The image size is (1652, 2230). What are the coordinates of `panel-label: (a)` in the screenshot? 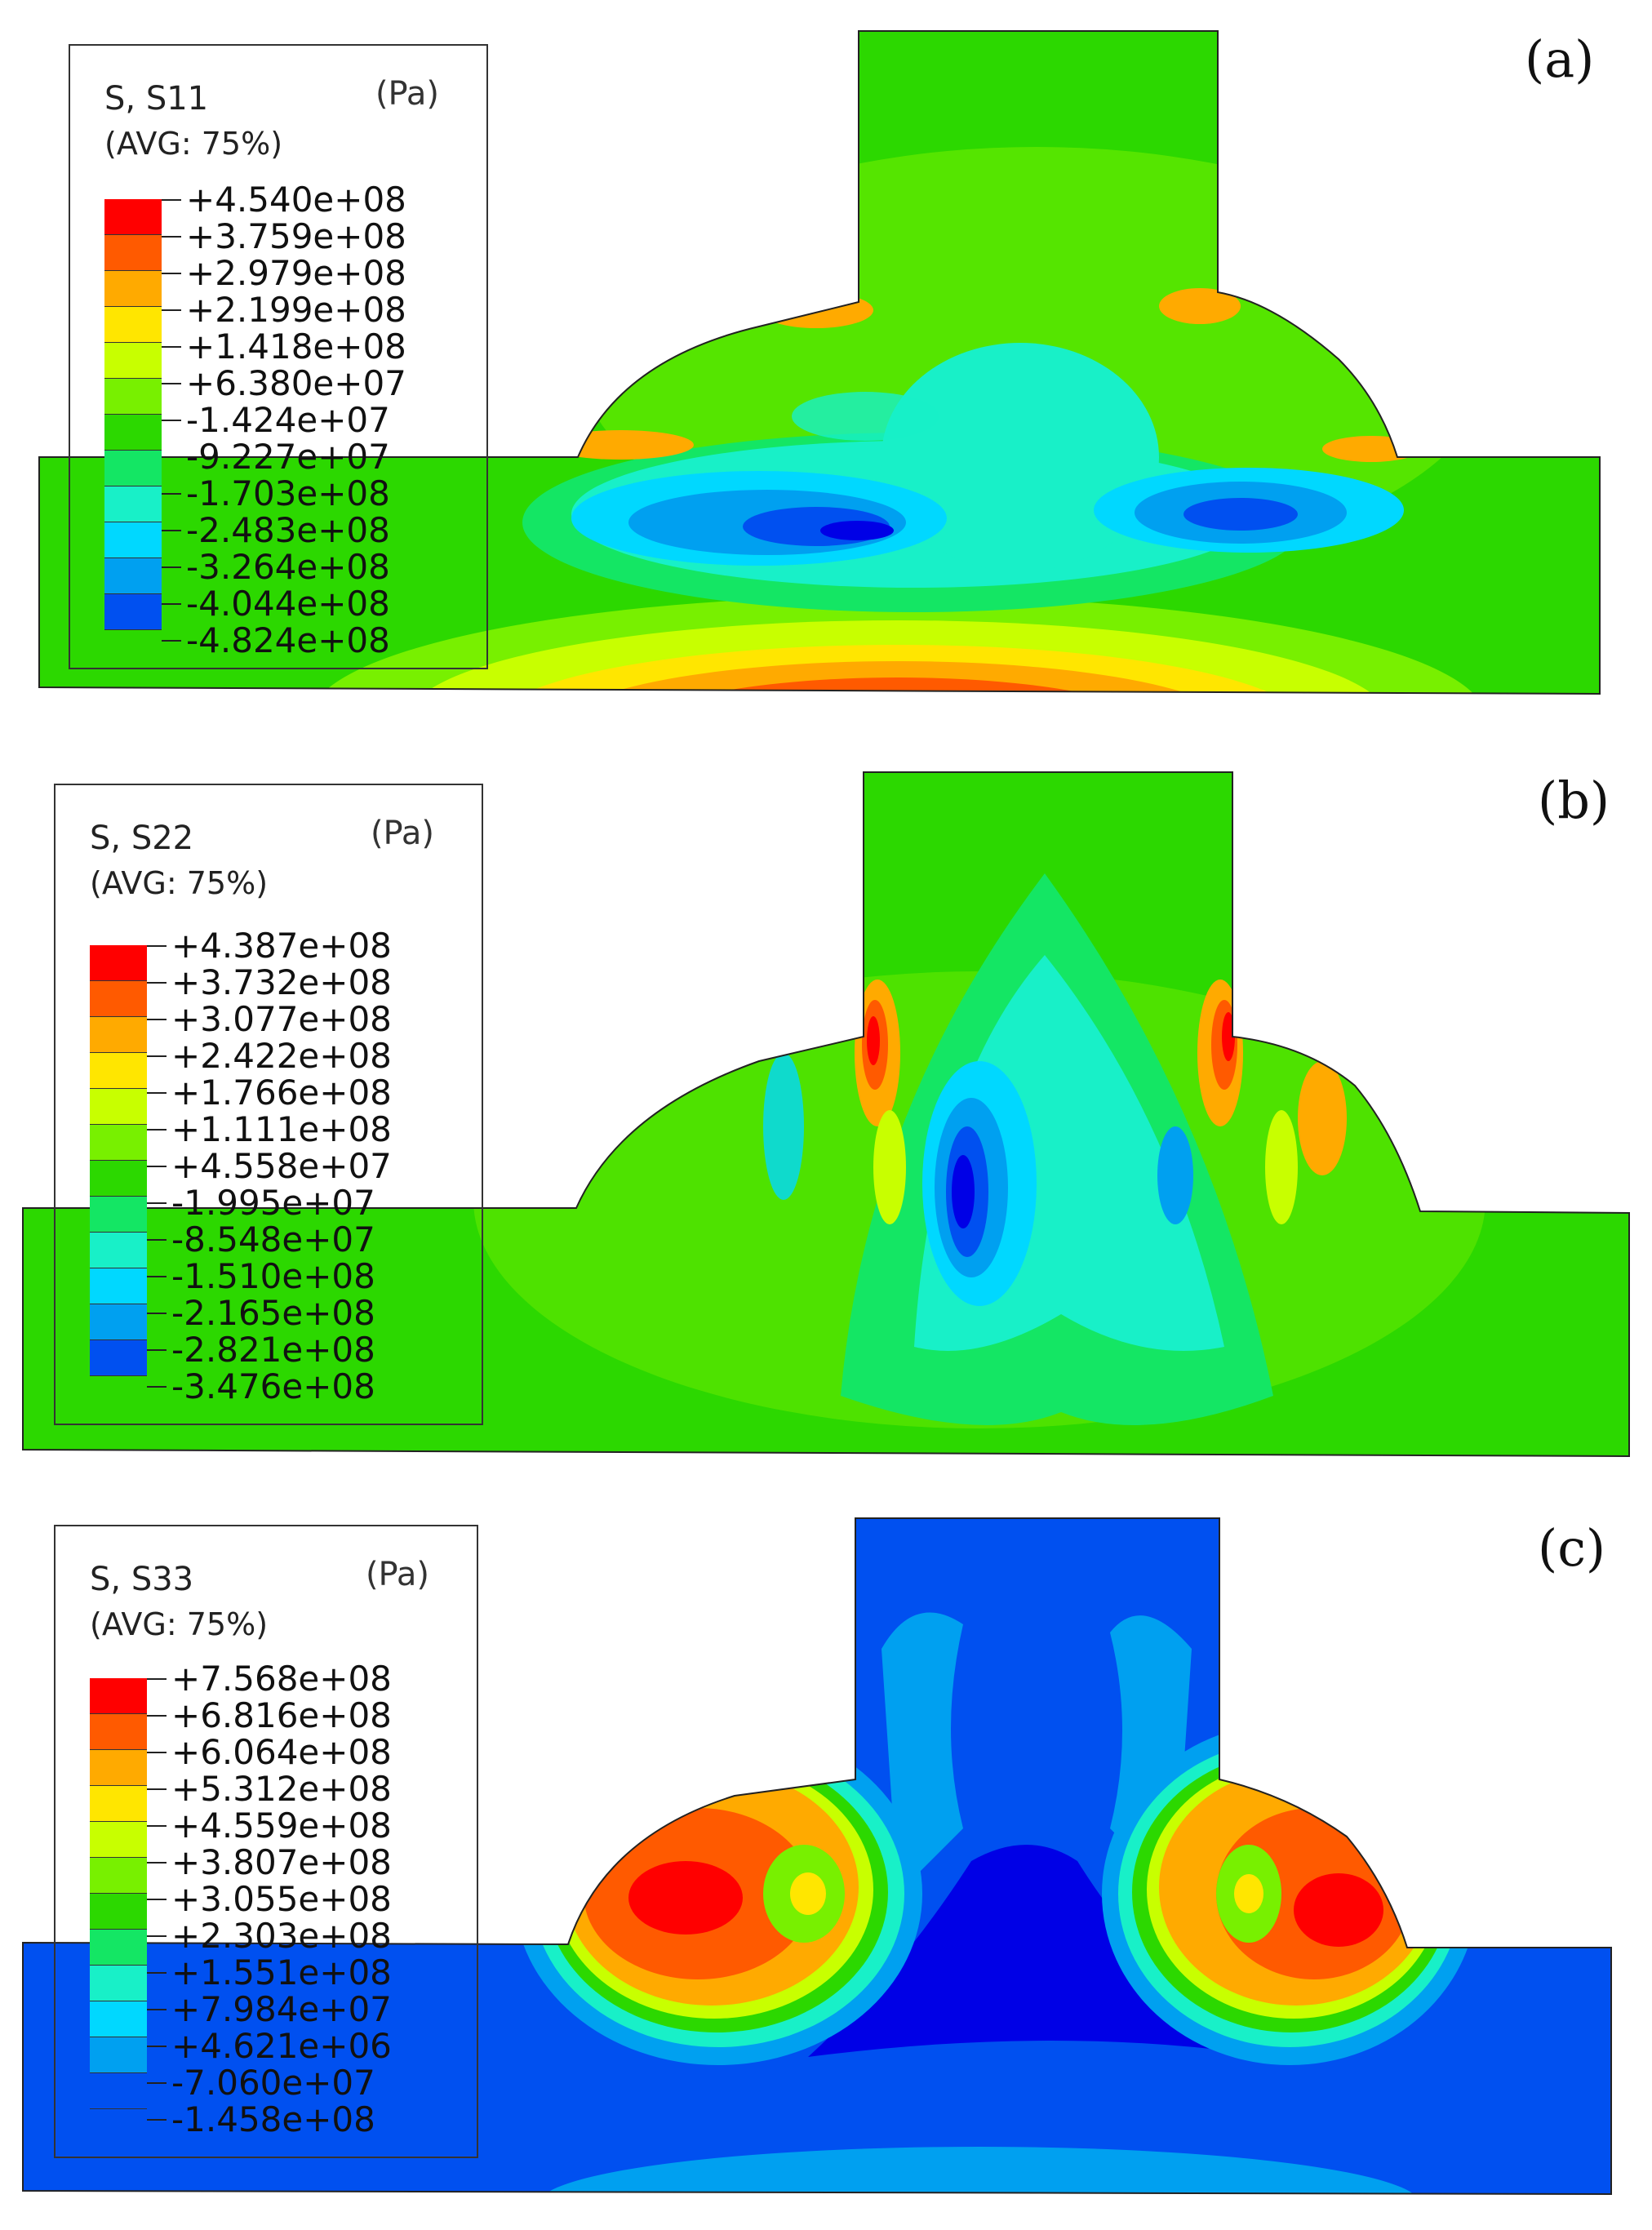 It's located at (1560, 59).